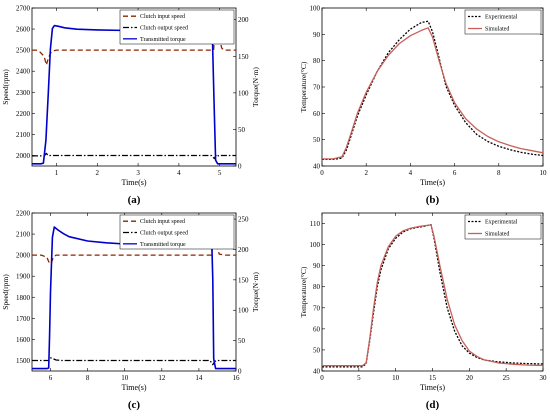  Describe the element at coordinates (57, 173) in the screenshot. I see `x-tick-label: 1` at that location.